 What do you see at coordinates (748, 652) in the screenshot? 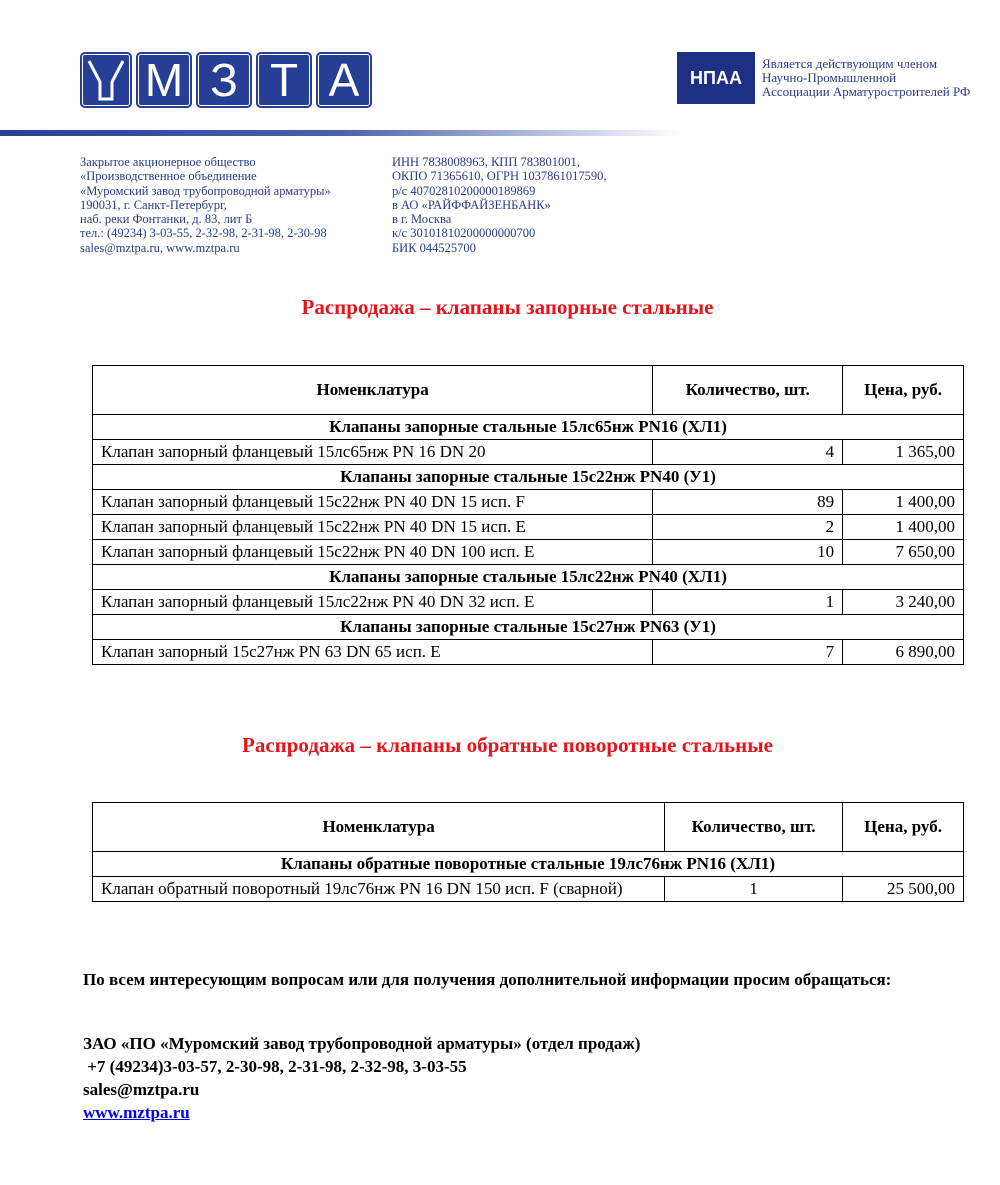
I see `quantity: 7` at bounding box center [748, 652].